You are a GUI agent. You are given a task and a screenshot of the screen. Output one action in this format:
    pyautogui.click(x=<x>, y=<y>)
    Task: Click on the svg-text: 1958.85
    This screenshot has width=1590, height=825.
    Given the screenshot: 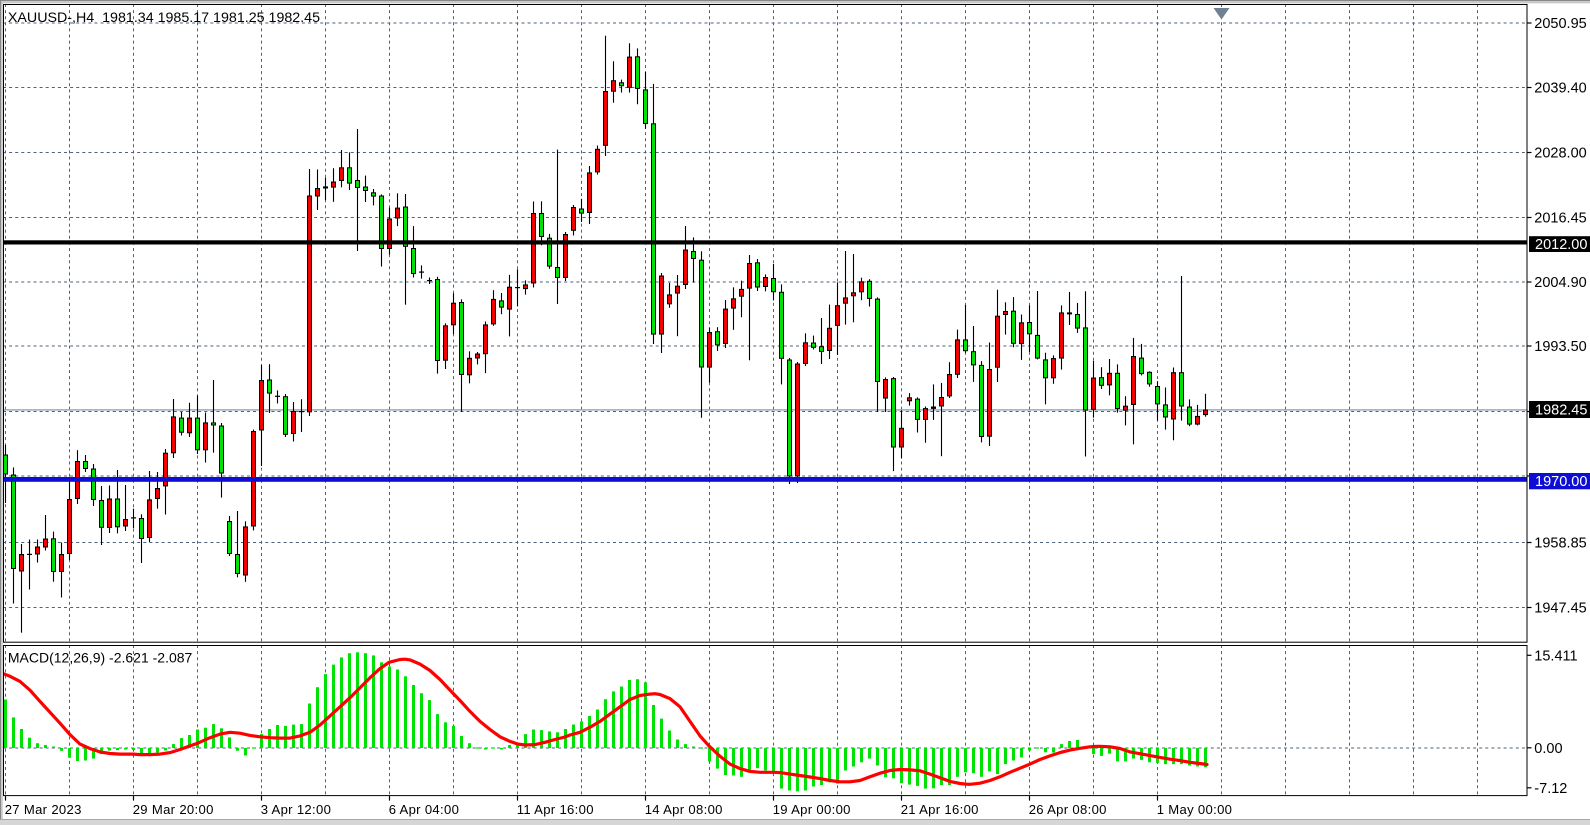 What is the action you would take?
    pyautogui.click(x=1560, y=544)
    